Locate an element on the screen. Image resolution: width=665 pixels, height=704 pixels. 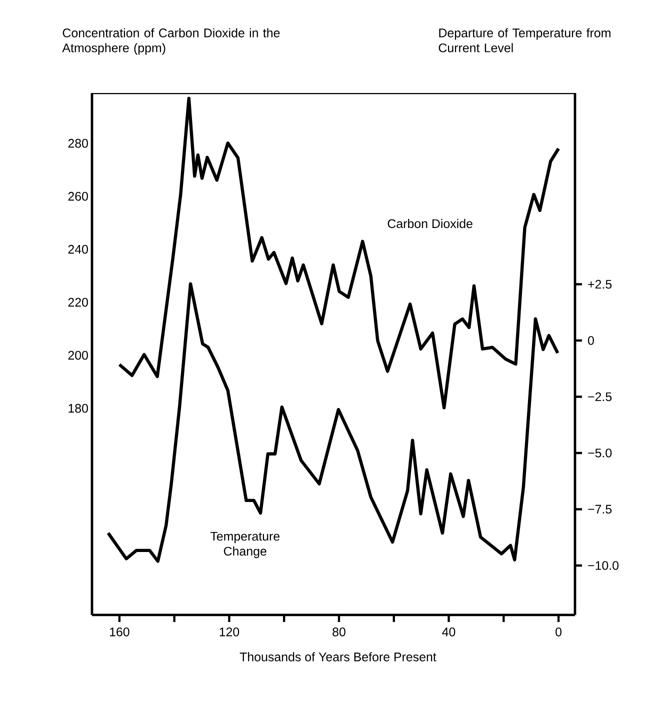
x-tick-label: 80 is located at coordinates (339, 632).